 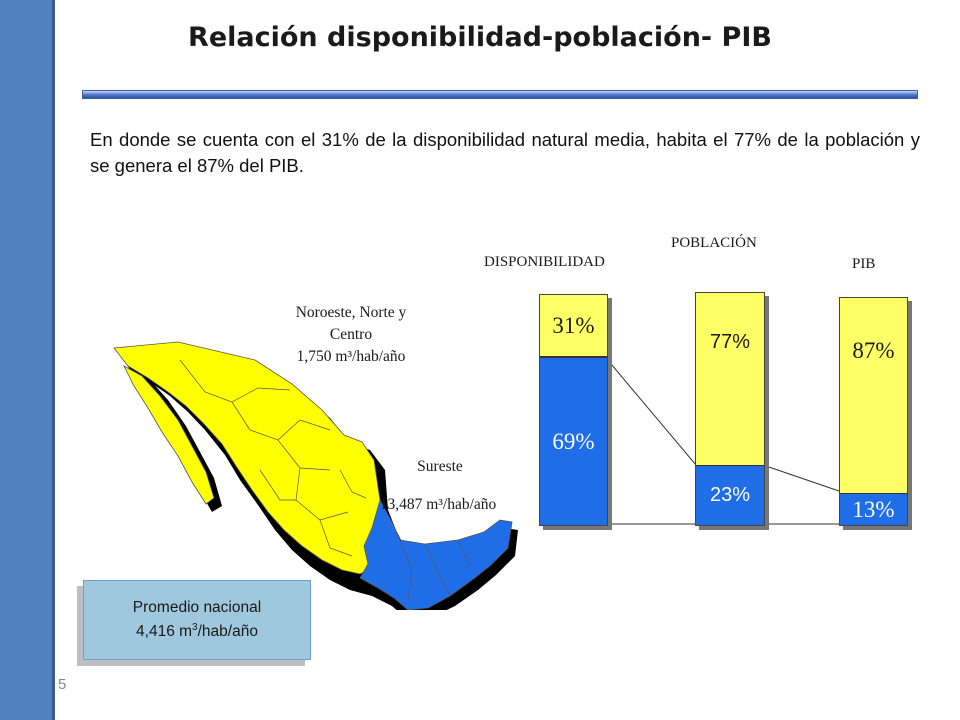 I want to click on category-label-pib: PIB, so click(x=864, y=264).